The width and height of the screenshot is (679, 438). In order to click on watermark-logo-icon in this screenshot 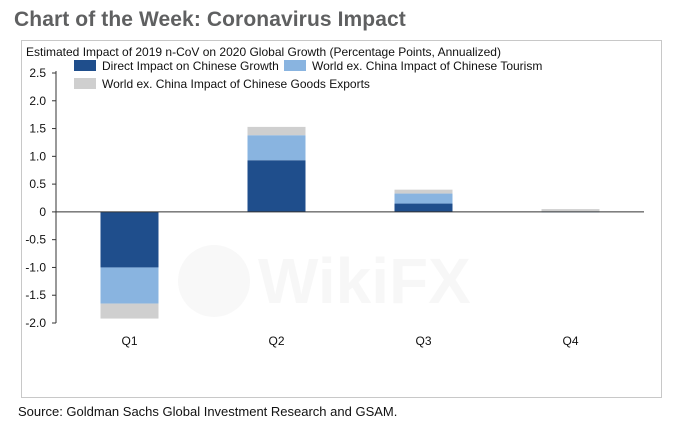, I will do `click(214, 281)`.